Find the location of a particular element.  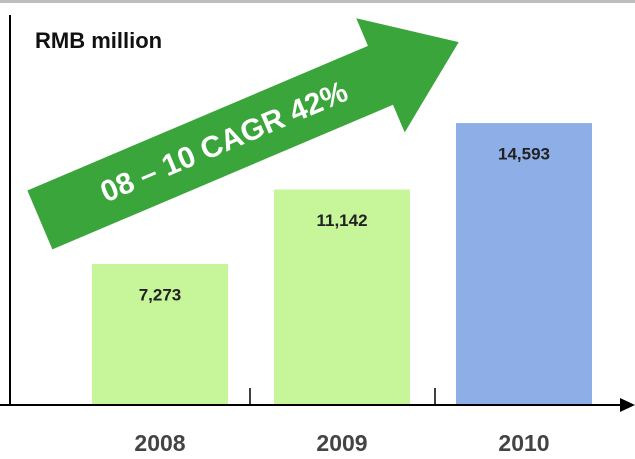

top-border is located at coordinates (317, 1).